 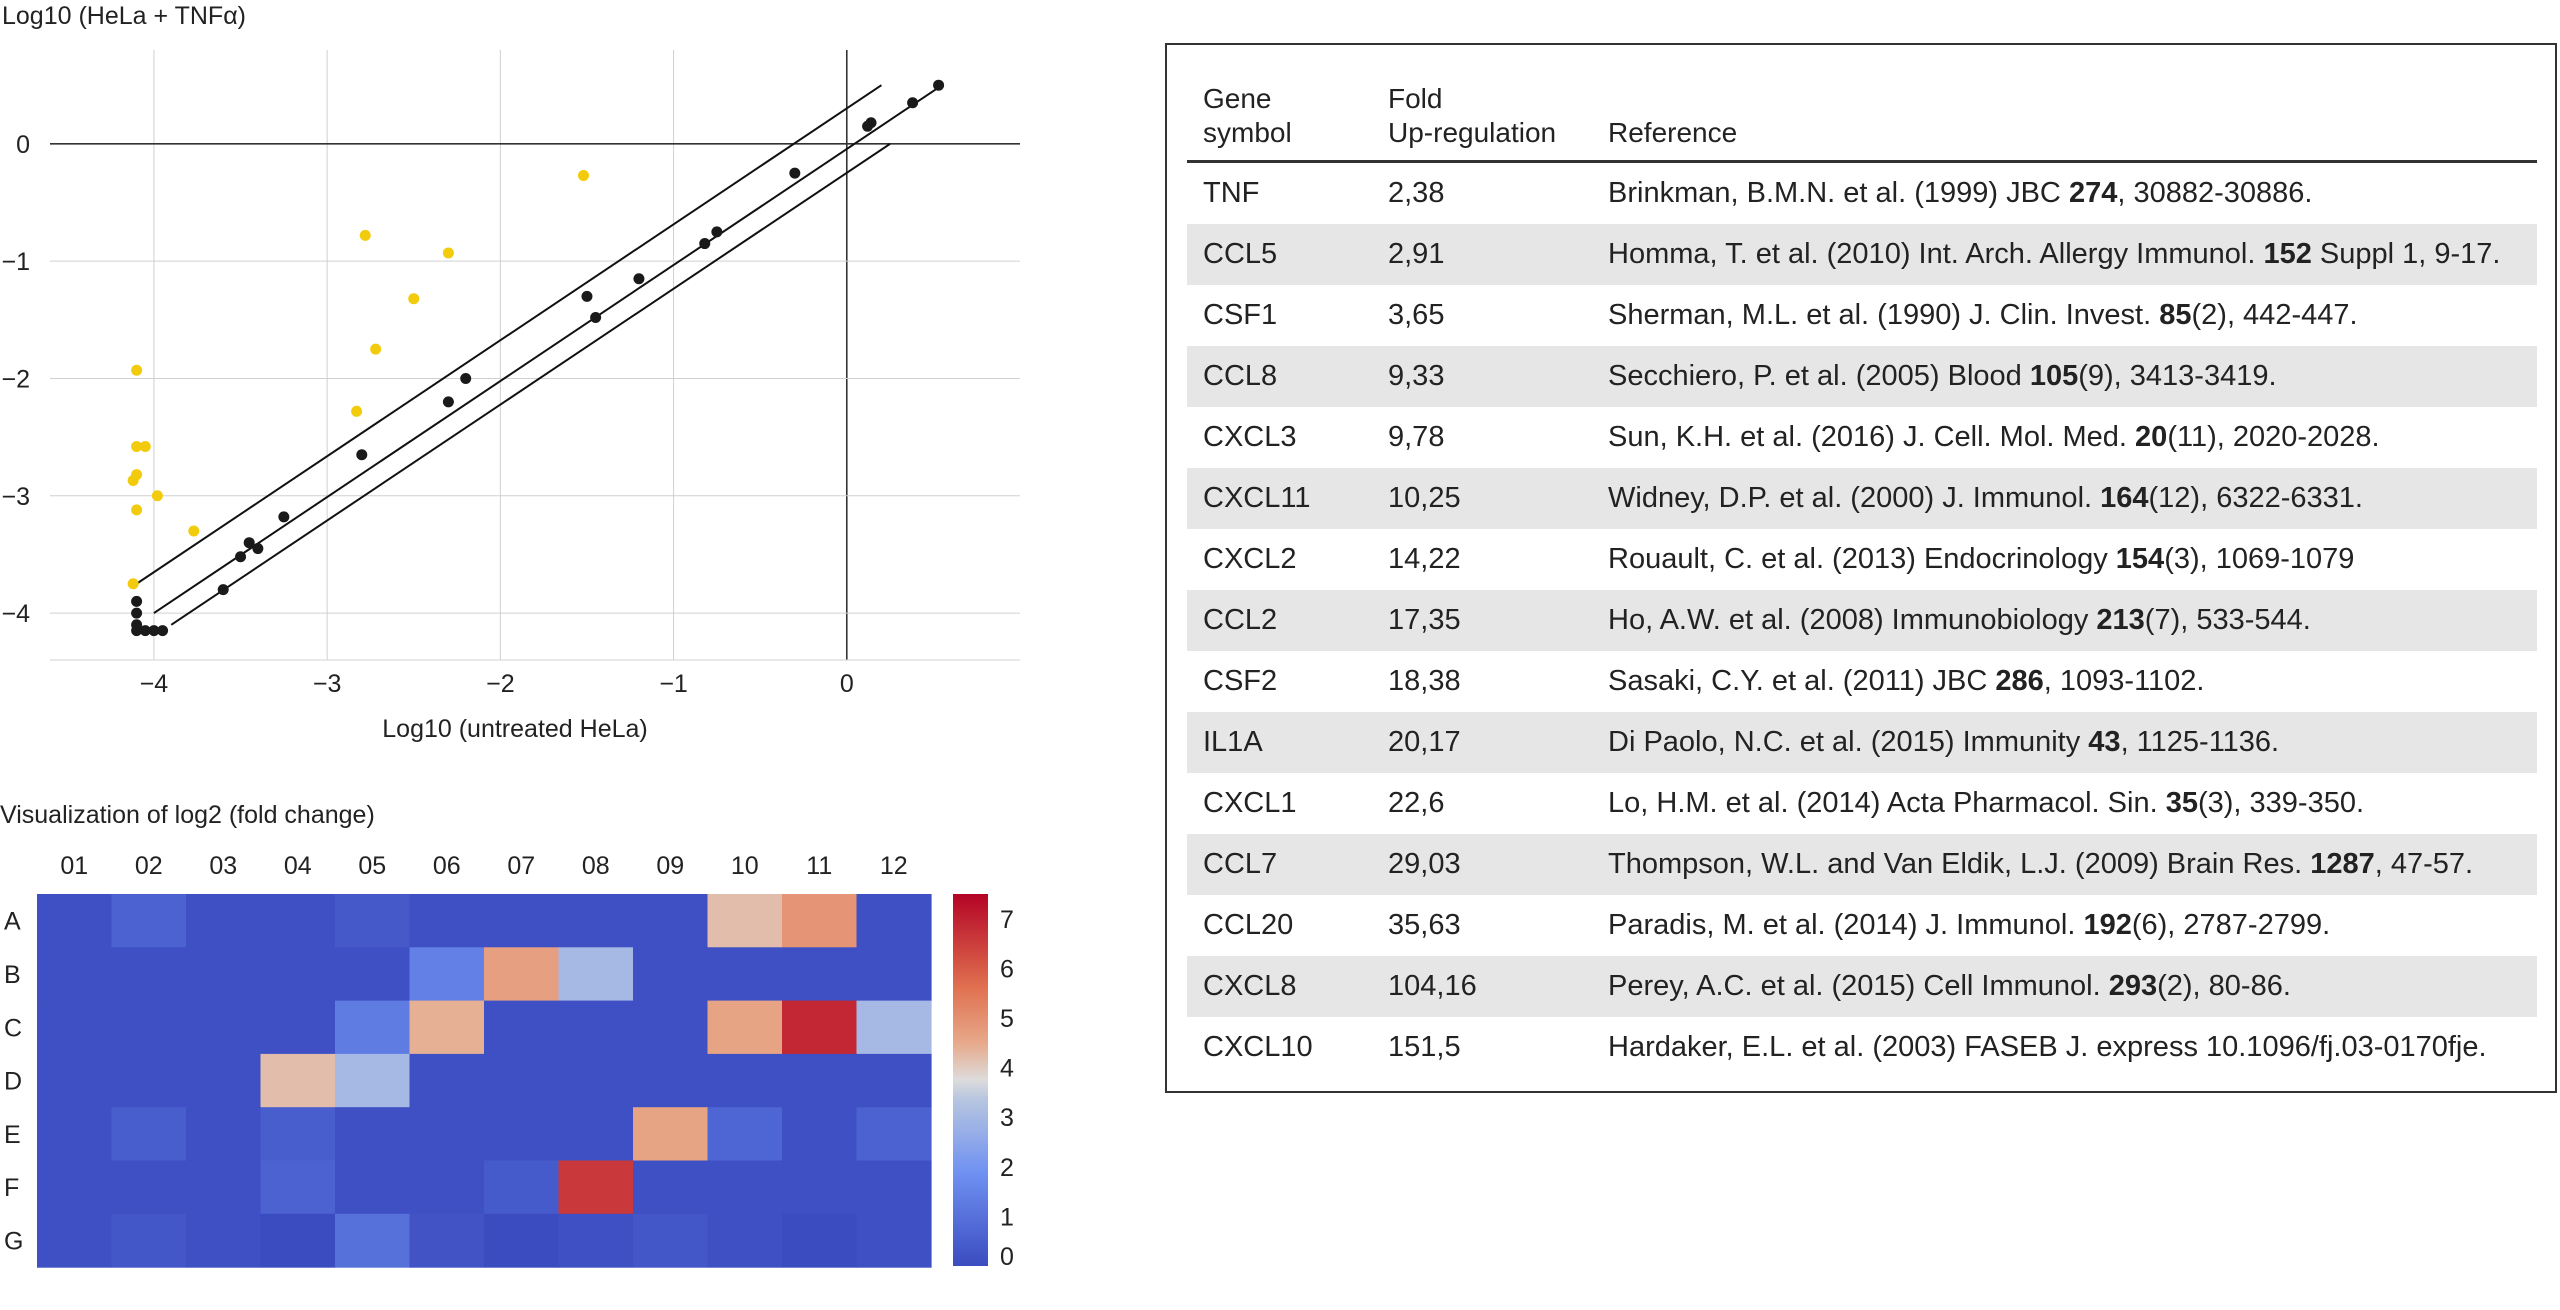 What do you see at coordinates (75, 1187) in the screenshot?
I see `heatmap-cell-F01` at bounding box center [75, 1187].